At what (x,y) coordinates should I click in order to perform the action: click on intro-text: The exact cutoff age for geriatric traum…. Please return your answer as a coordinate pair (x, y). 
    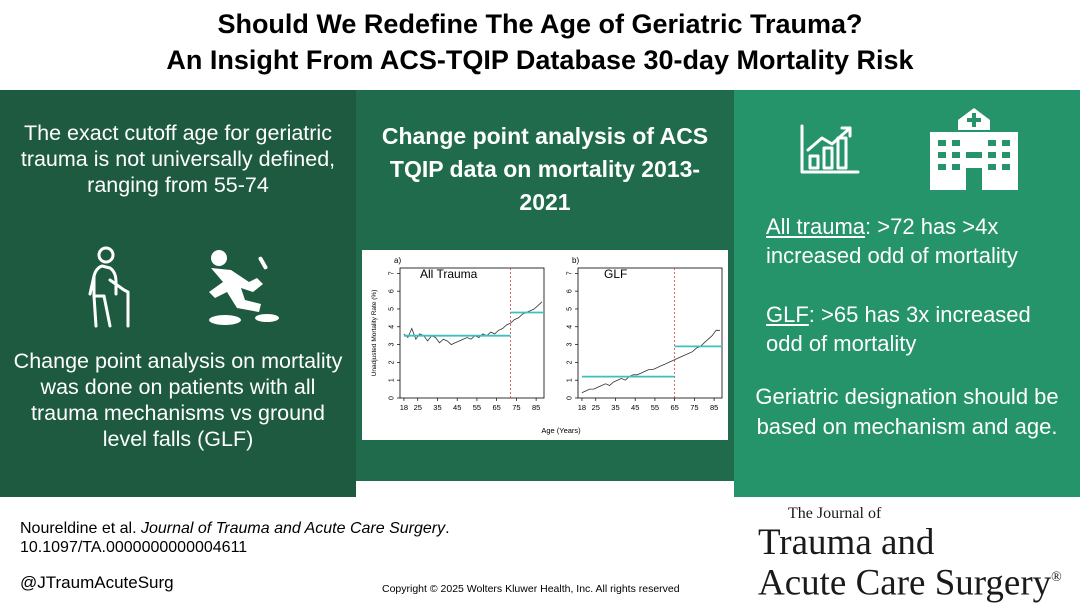
    Looking at the image, I should click on (178, 159).